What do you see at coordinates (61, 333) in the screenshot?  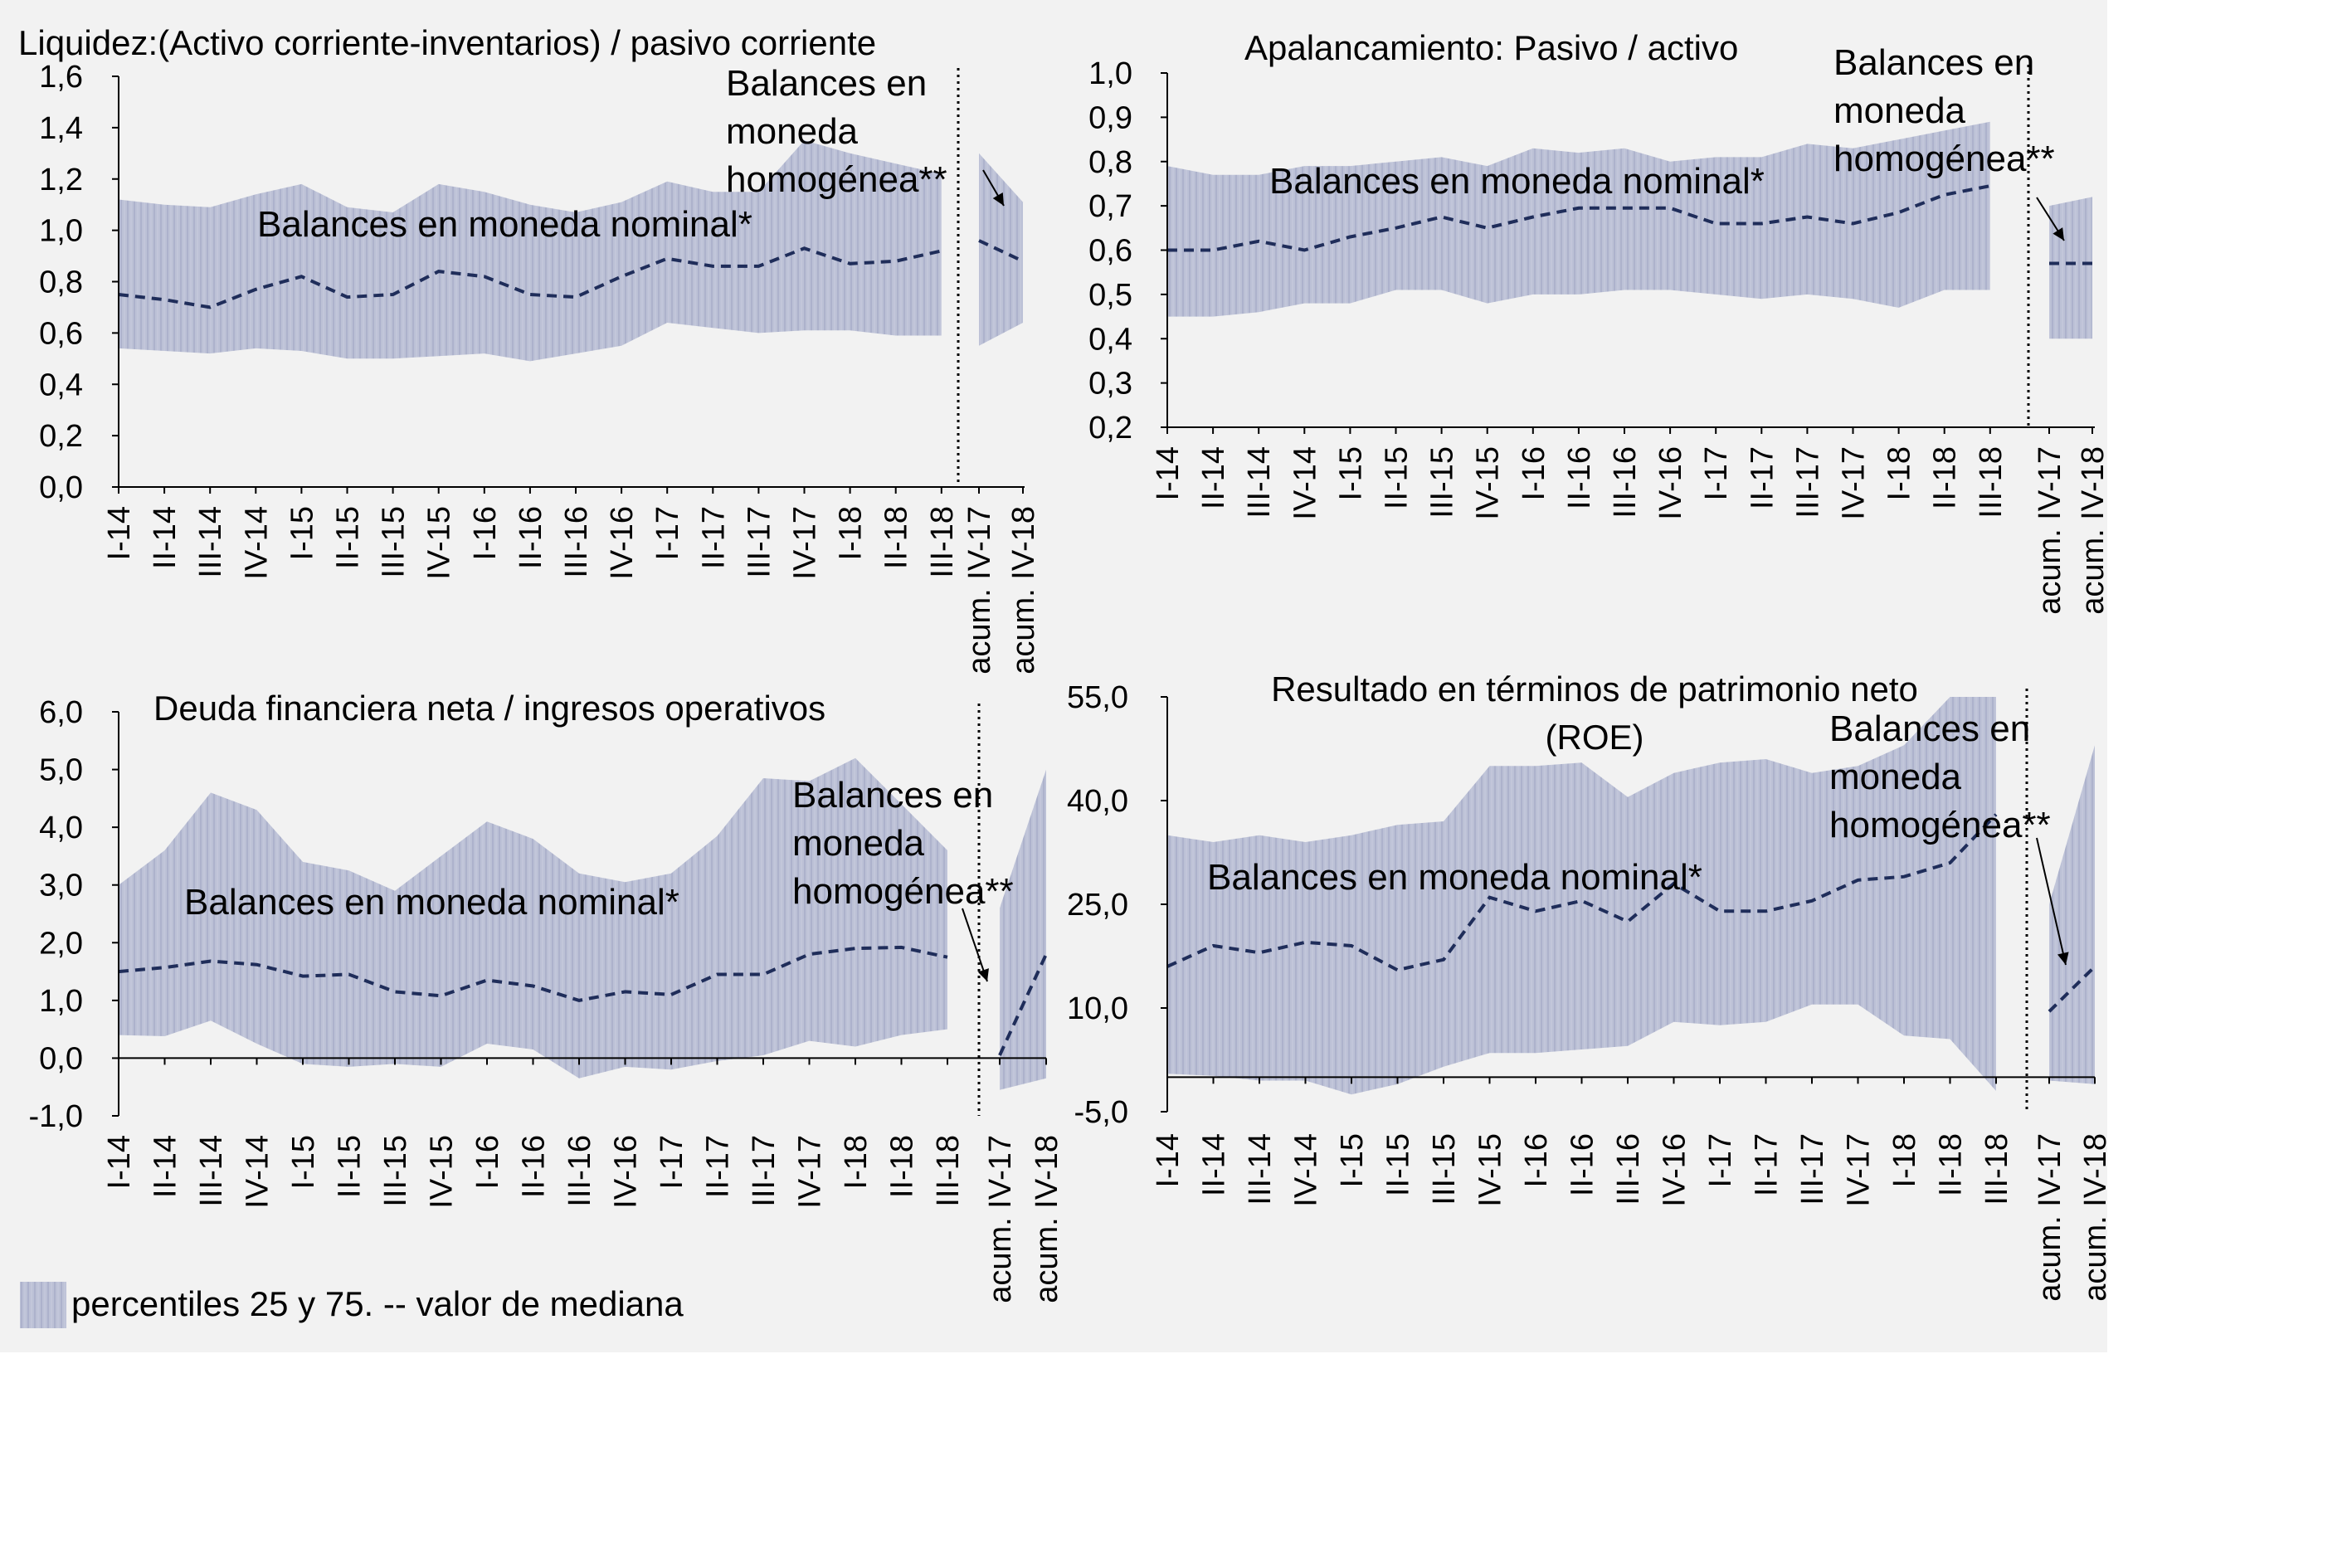 I see `y-tick-label: 0,6` at bounding box center [61, 333].